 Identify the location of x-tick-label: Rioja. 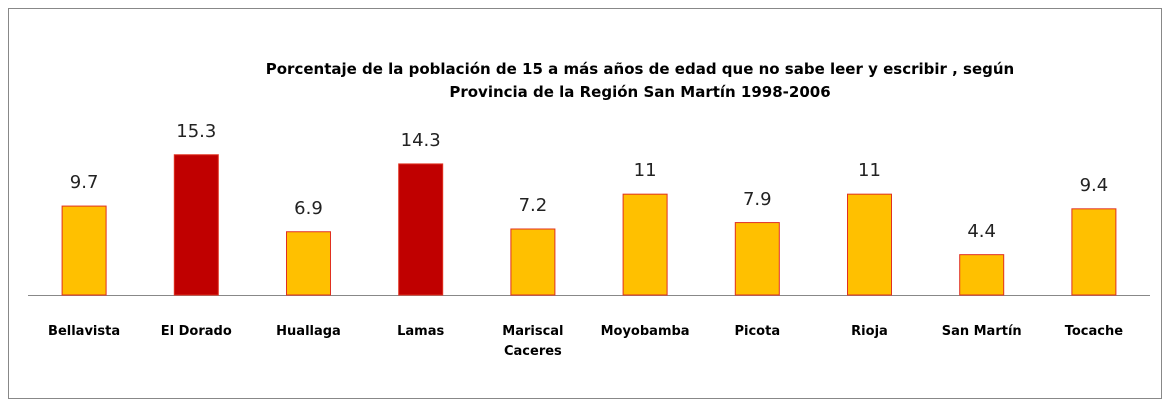
(869, 331).